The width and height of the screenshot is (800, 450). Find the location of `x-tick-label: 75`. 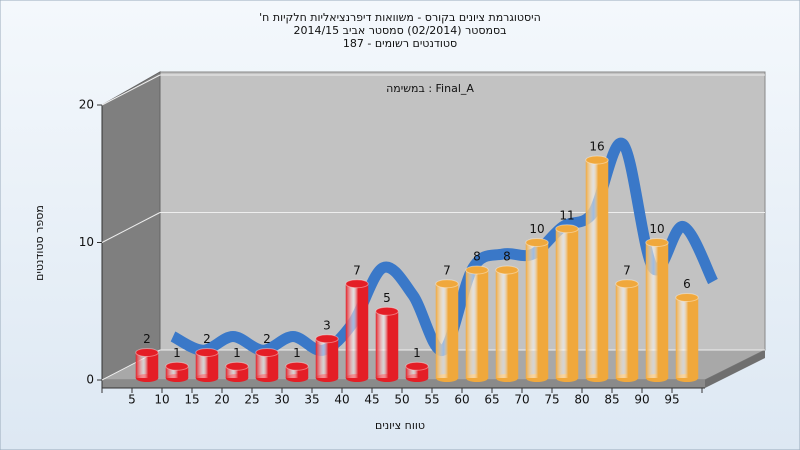

x-tick-label: 75 is located at coordinates (551, 400).